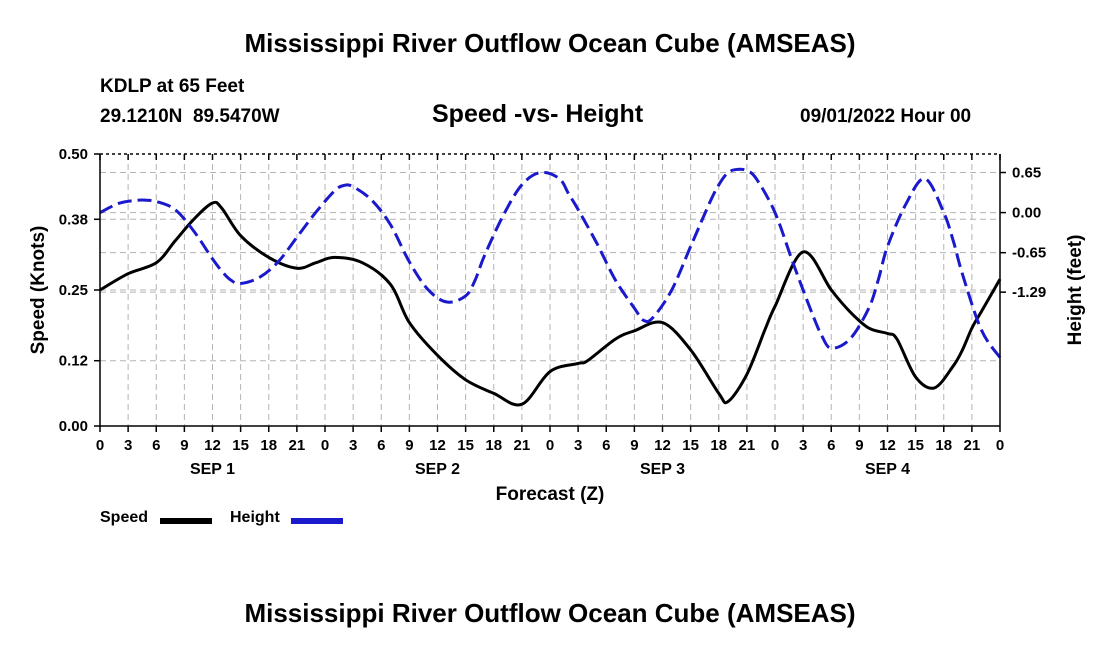  What do you see at coordinates (73, 426) in the screenshot?
I see `y-tick-label: 0.00` at bounding box center [73, 426].